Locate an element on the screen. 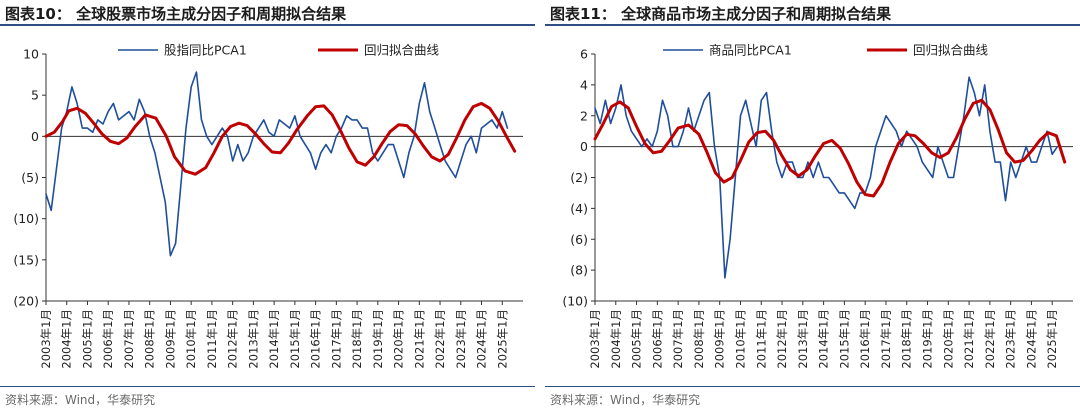 The width and height of the screenshot is (1080, 413). y-tick-label: 4 is located at coordinates (584, 84).